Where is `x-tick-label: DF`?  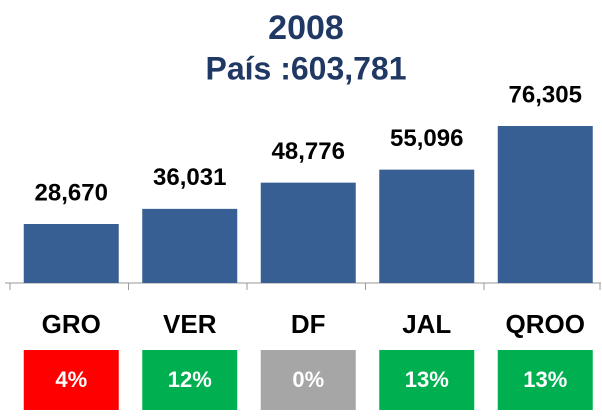
x-tick-label: DF is located at coordinates (308, 324).